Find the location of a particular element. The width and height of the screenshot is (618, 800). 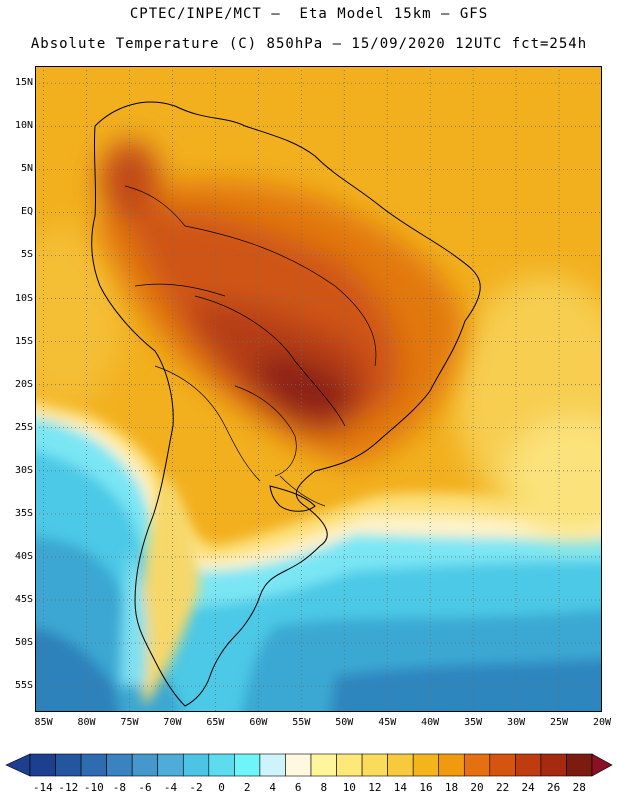

colorbar-tick-label: 24 is located at coordinates (528, 787).